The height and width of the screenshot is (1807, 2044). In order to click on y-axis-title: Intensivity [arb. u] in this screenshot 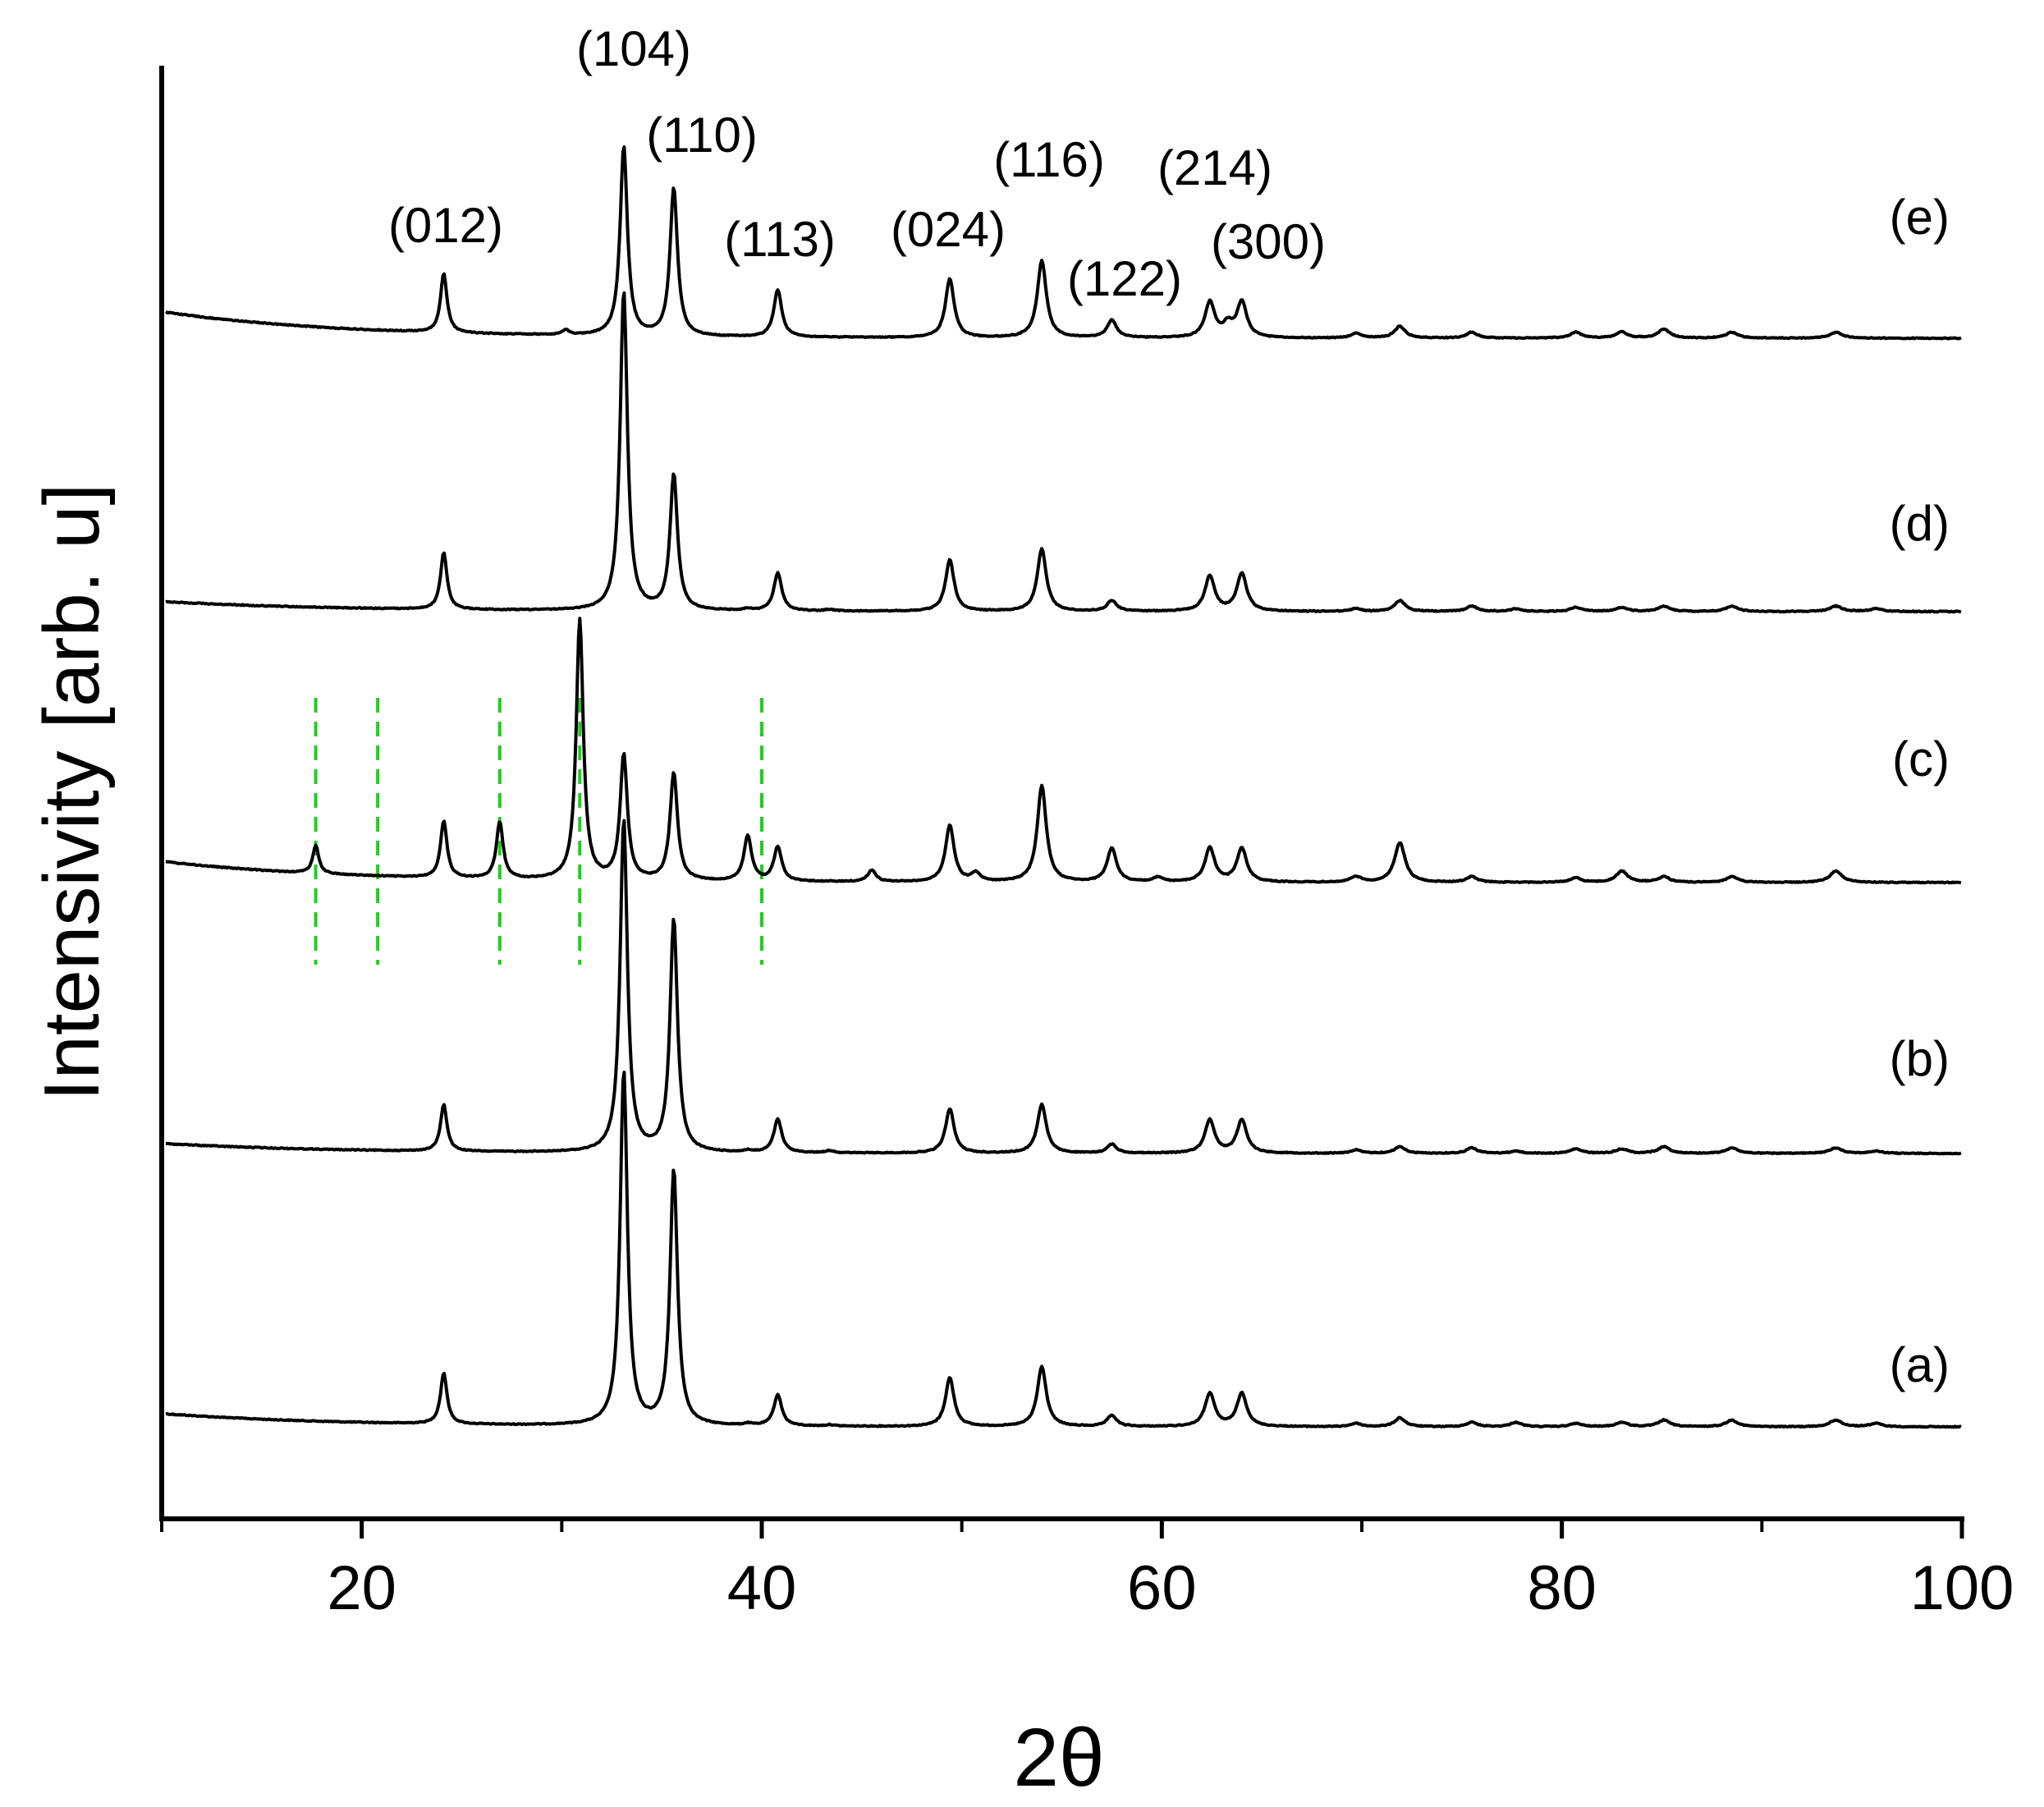, I will do `click(72, 792)`.